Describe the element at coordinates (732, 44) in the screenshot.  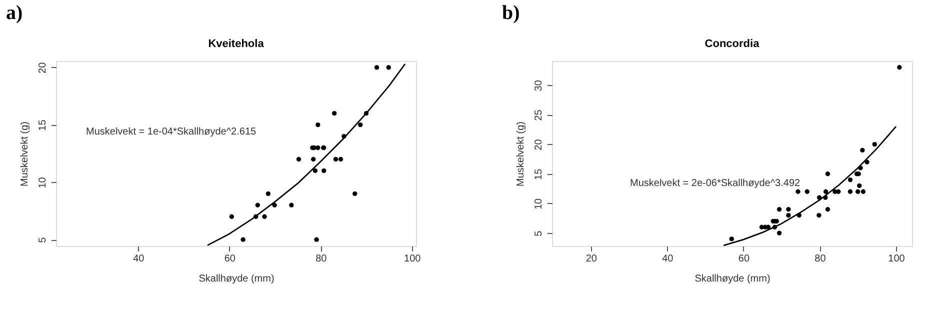
I see `chart-title: Concordia` at that location.